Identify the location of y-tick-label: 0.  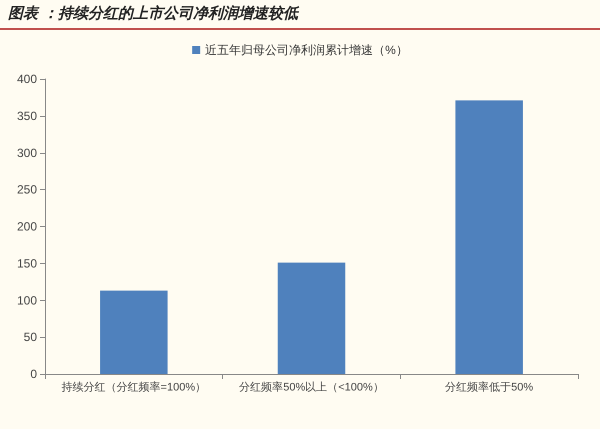
(34, 374).